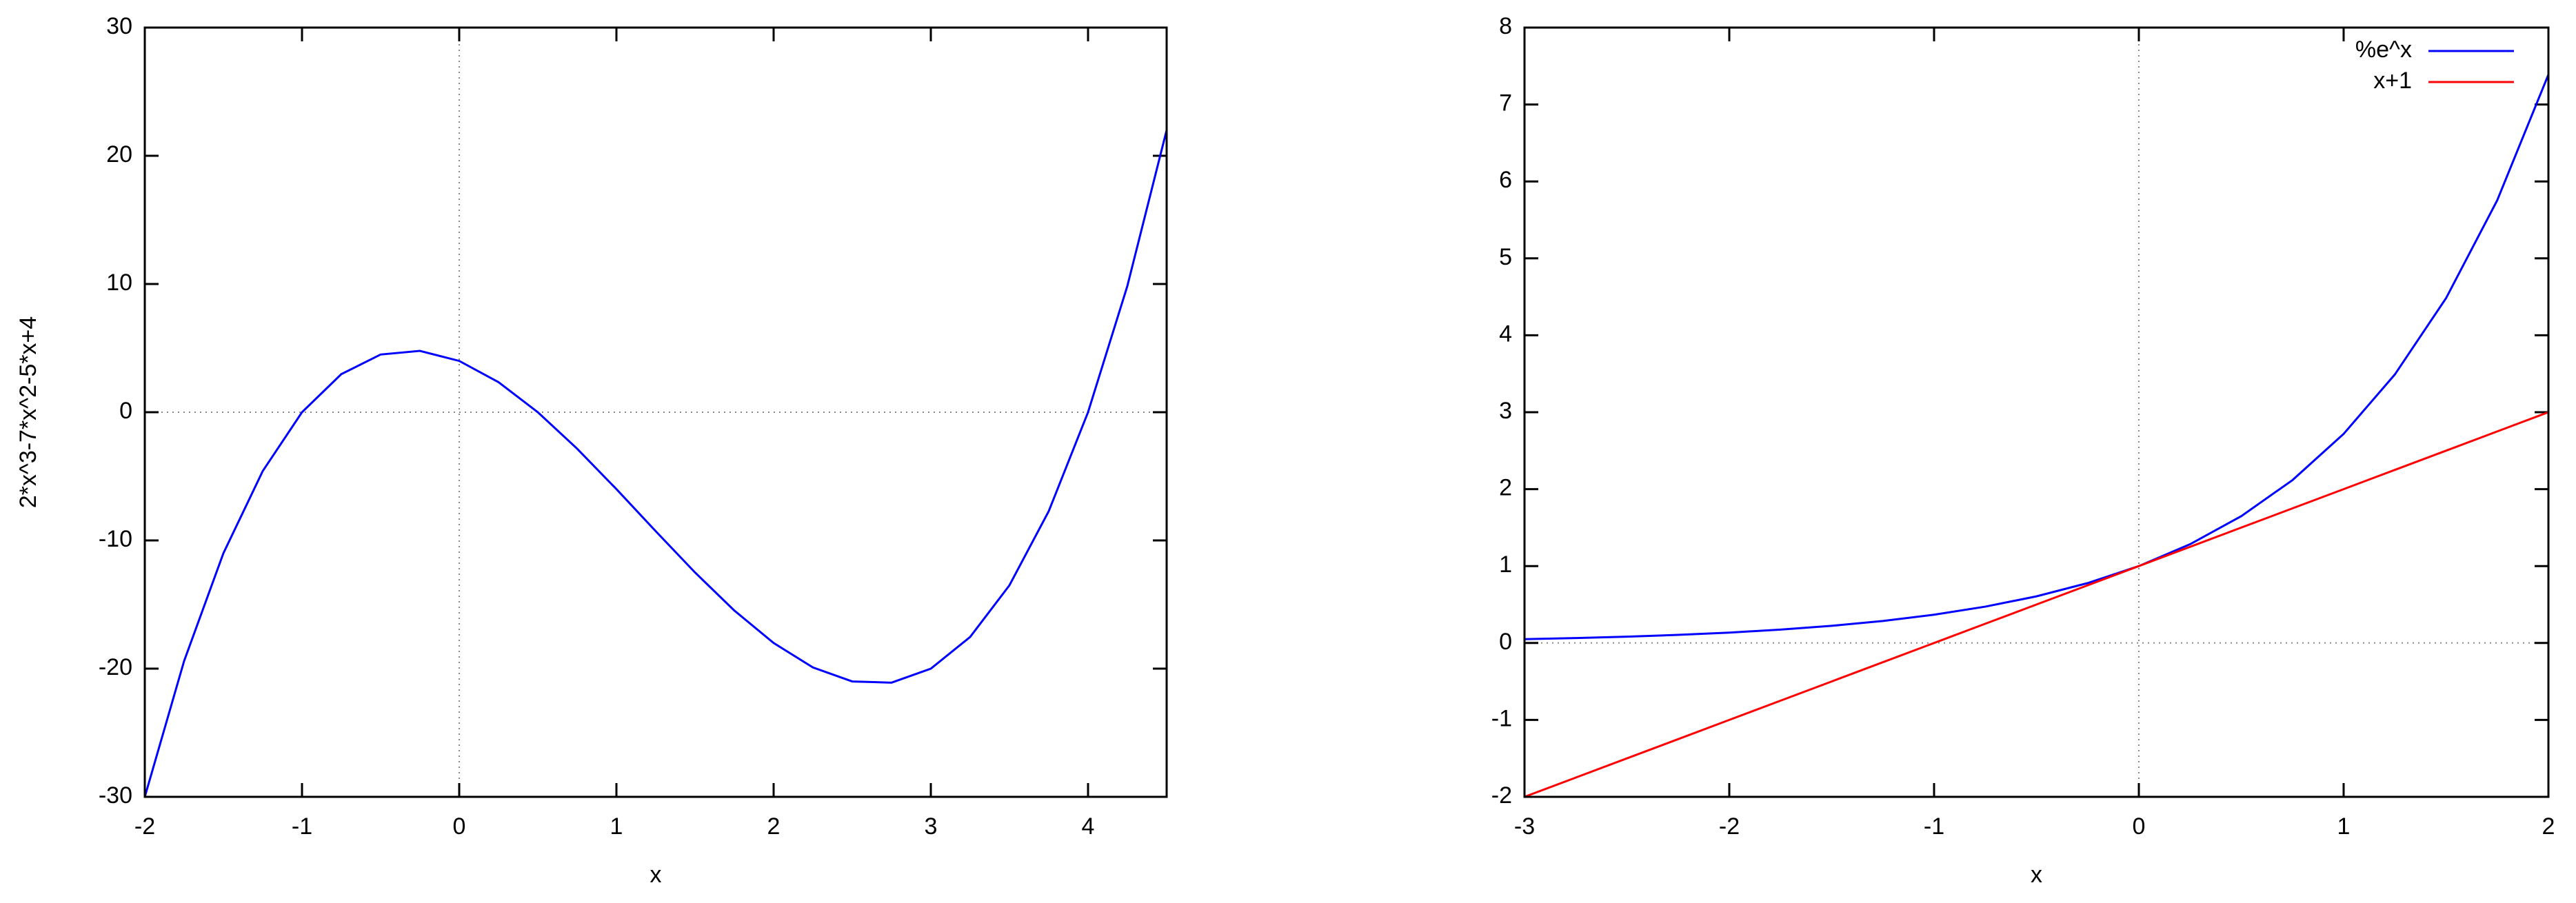 The width and height of the screenshot is (2576, 903). Describe the element at coordinates (1505, 257) in the screenshot. I see `y-tick-label: 5` at that location.